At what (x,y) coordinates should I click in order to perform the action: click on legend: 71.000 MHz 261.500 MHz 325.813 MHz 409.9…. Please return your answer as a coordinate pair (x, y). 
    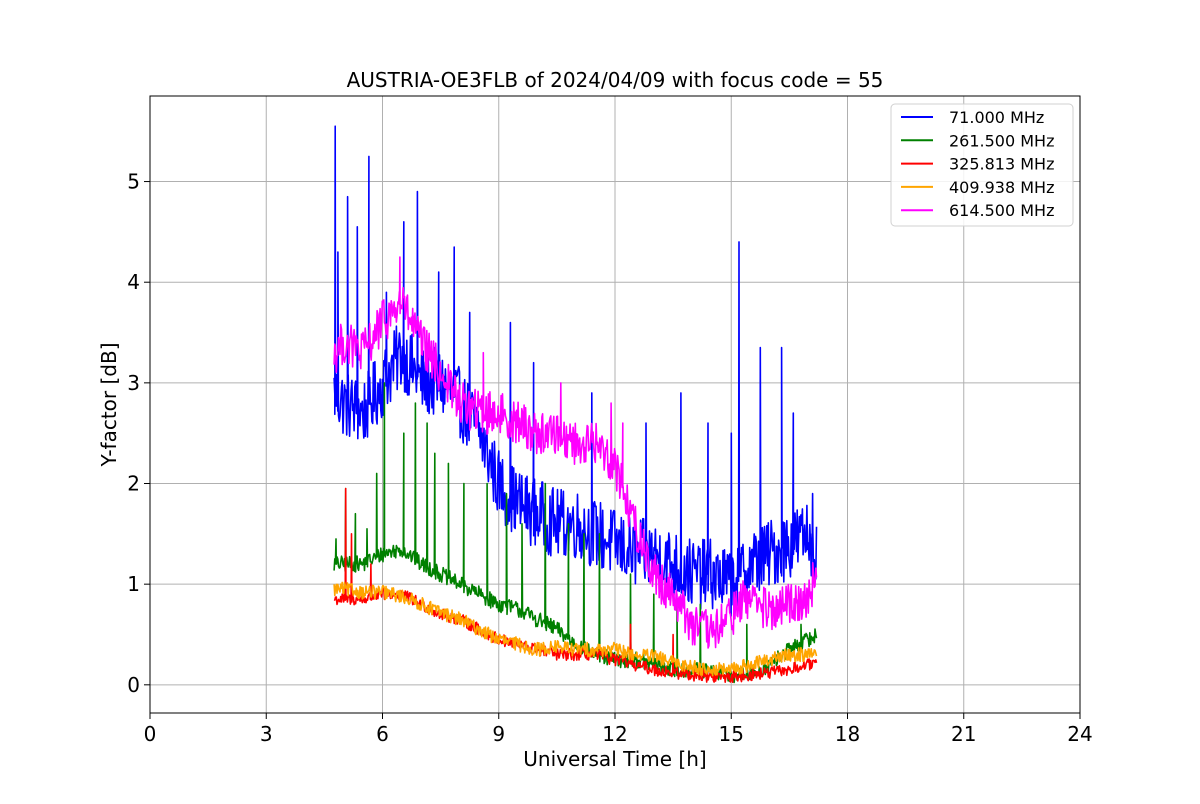
    Looking at the image, I should click on (982, 165).